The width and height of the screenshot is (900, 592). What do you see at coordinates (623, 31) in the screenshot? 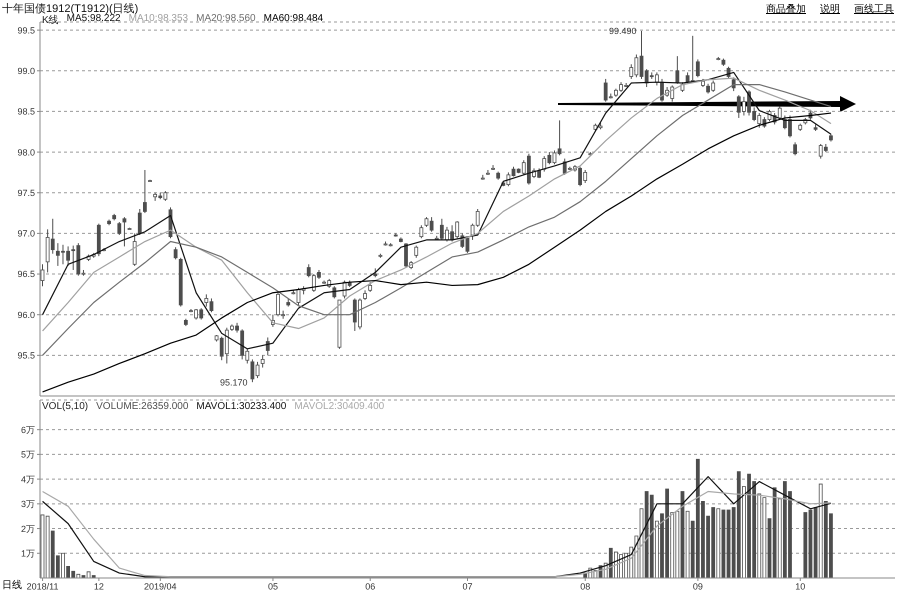
I see `annotation: 99.490` at bounding box center [623, 31].